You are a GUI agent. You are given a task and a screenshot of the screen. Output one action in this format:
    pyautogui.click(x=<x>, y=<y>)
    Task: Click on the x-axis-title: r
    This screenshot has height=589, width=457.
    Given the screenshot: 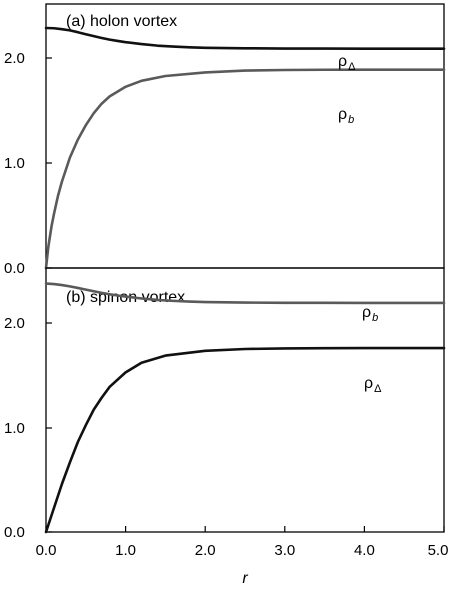 What is the action you would take?
    pyautogui.click(x=245, y=578)
    